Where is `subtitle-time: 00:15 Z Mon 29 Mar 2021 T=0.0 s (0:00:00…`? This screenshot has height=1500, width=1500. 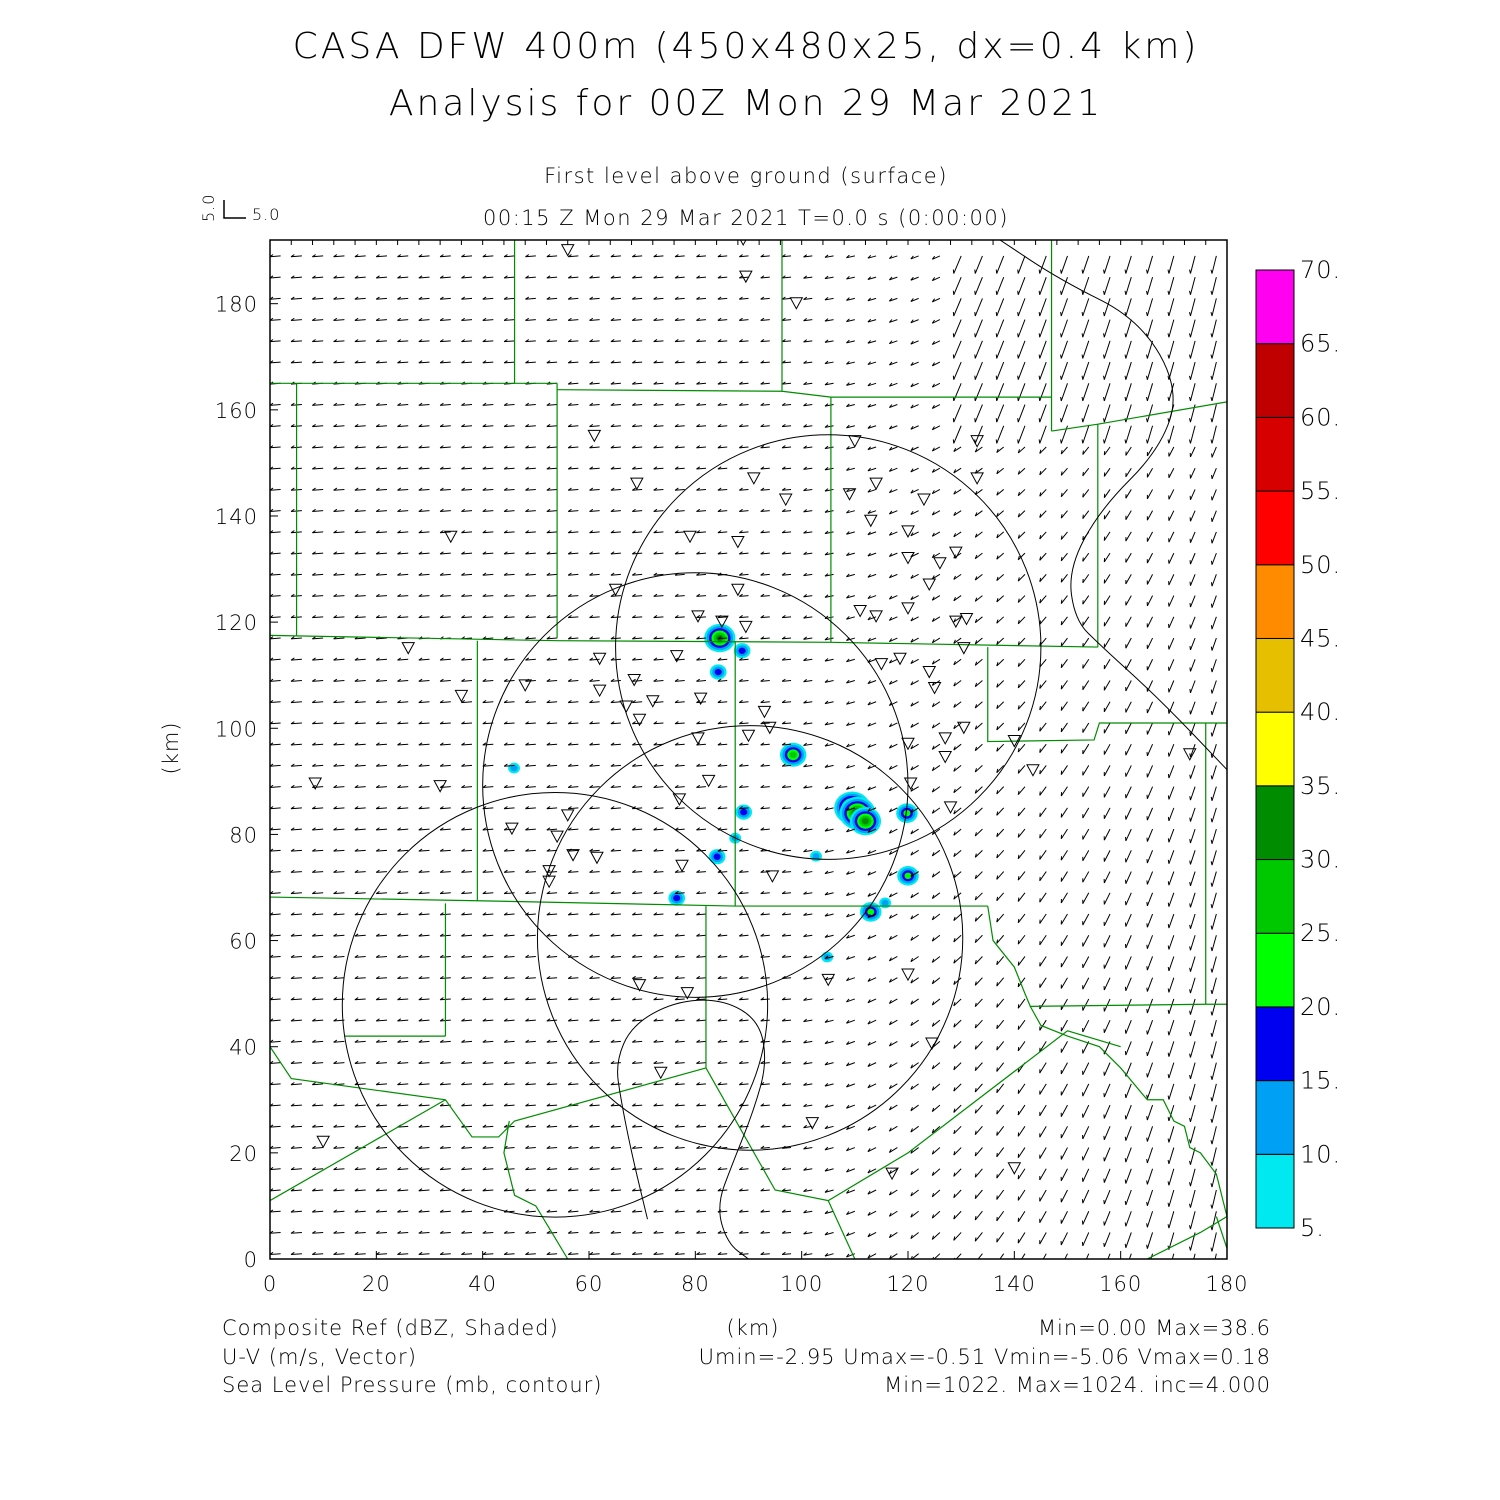 subtitle-time: 00:15 Z Mon 29 Mar 2021 T=0.0 s (0:00:00… is located at coordinates (746, 218).